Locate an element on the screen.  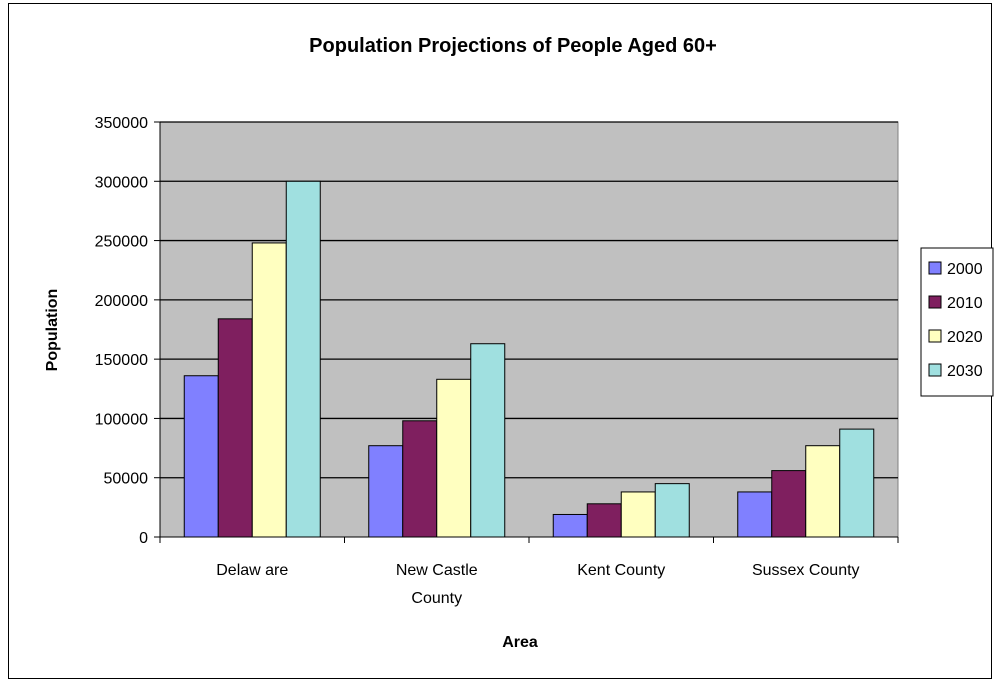
legend-label-2010: 2010 is located at coordinates (965, 303).